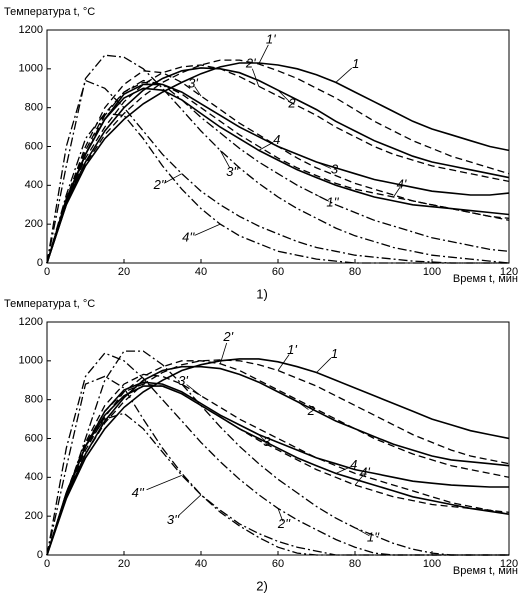 This screenshot has width=526, height=603. I want to click on series-label: 2, so click(311, 410).